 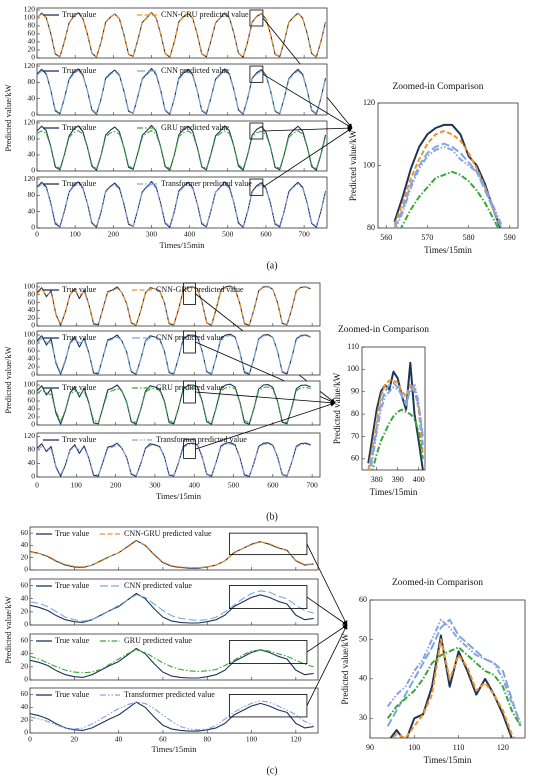 What do you see at coordinates (75, 739) in the screenshot?
I see `x-tick-label: 20` at bounding box center [75, 739].